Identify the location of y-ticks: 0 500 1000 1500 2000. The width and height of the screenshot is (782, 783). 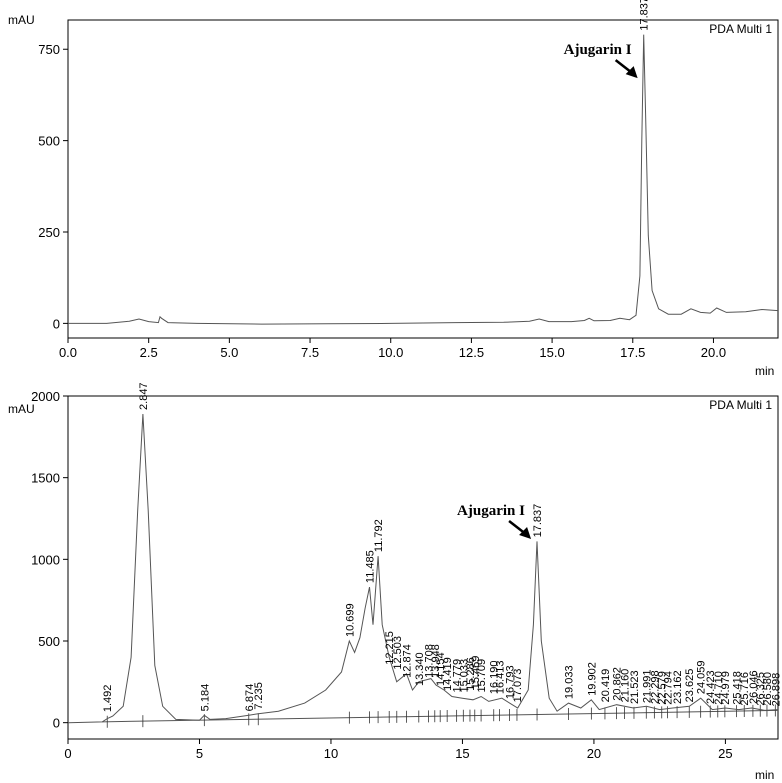
(49, 560).